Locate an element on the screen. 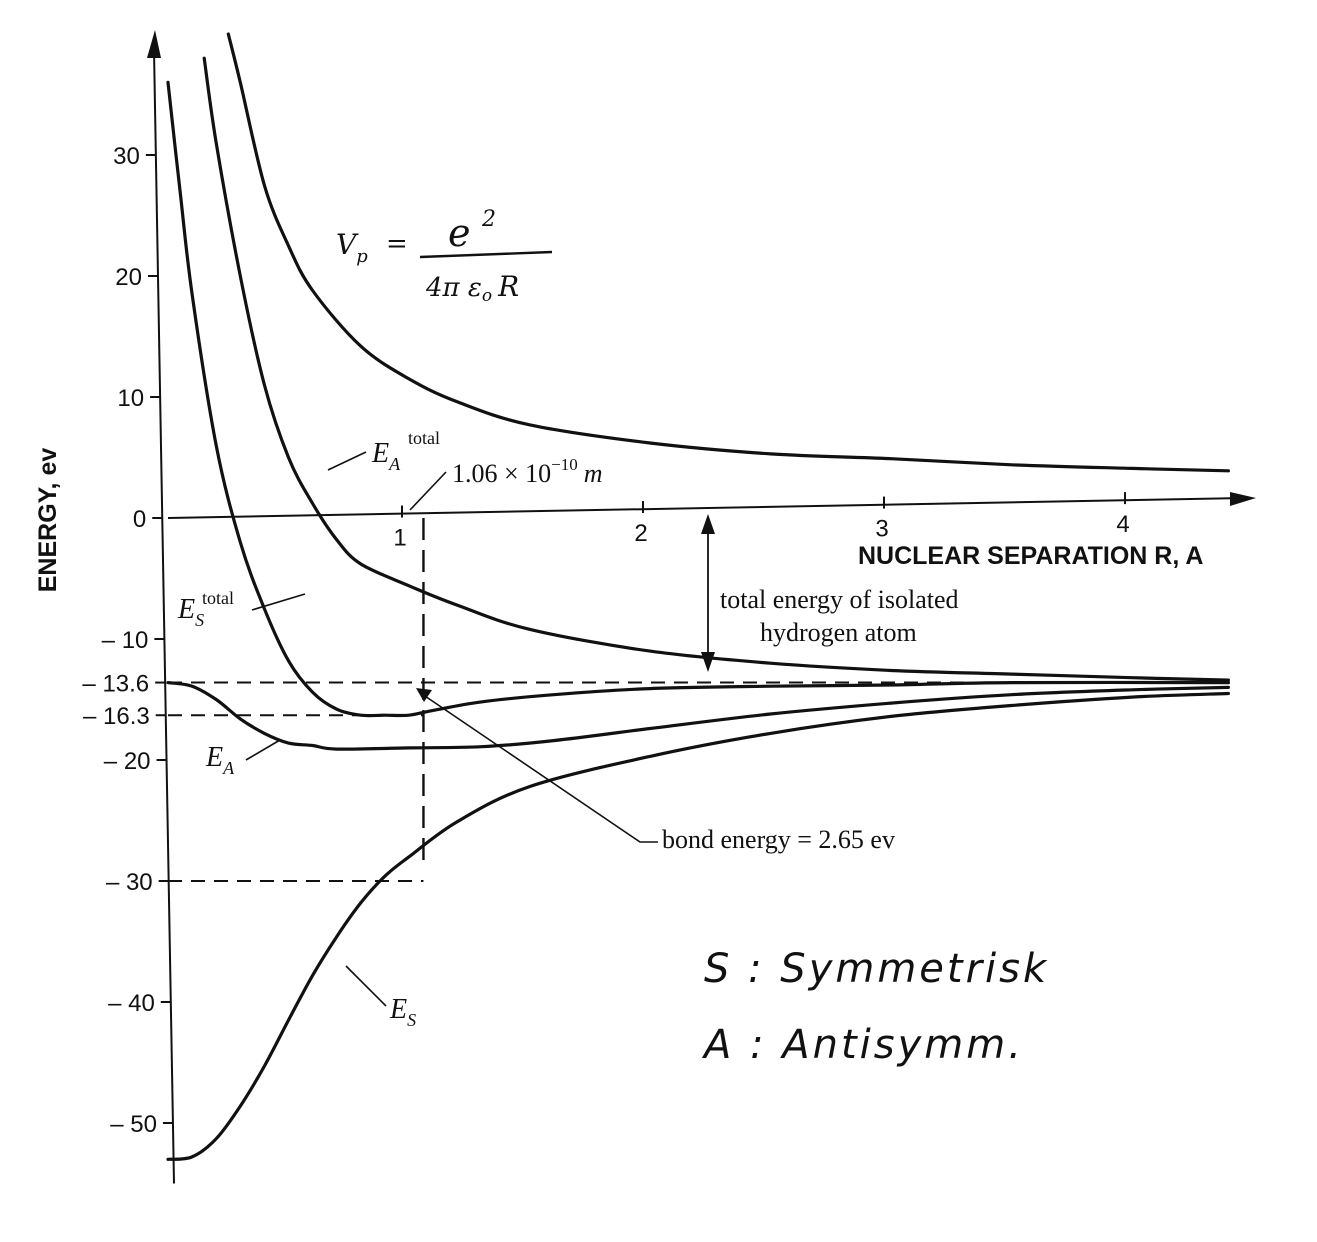 The width and height of the screenshot is (1317, 1242). es-total-leader is located at coordinates (278, 602).